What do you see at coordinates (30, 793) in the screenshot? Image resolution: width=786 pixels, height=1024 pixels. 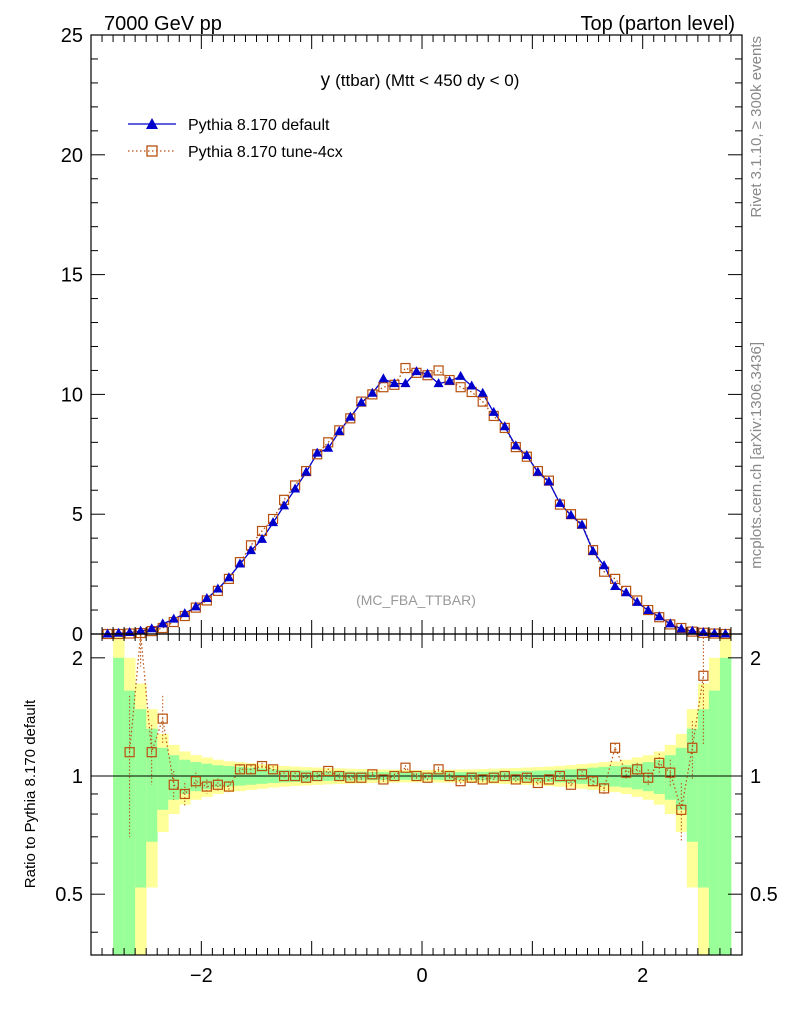 I see `ratio-ylabel: Ratio to Pythia 8.170 default` at bounding box center [30, 793].